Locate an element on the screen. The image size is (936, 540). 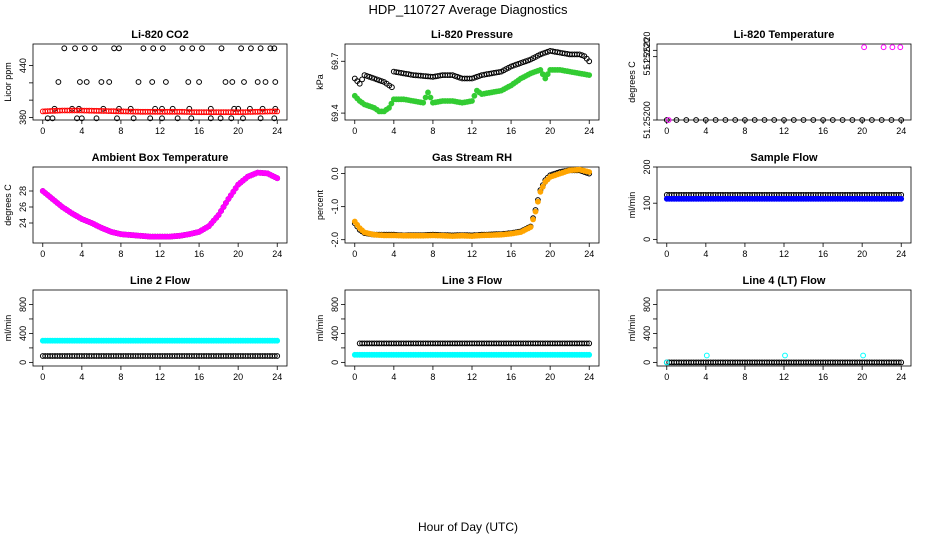
y-axis-label: Licor ppm is located at coordinates (8, 82).